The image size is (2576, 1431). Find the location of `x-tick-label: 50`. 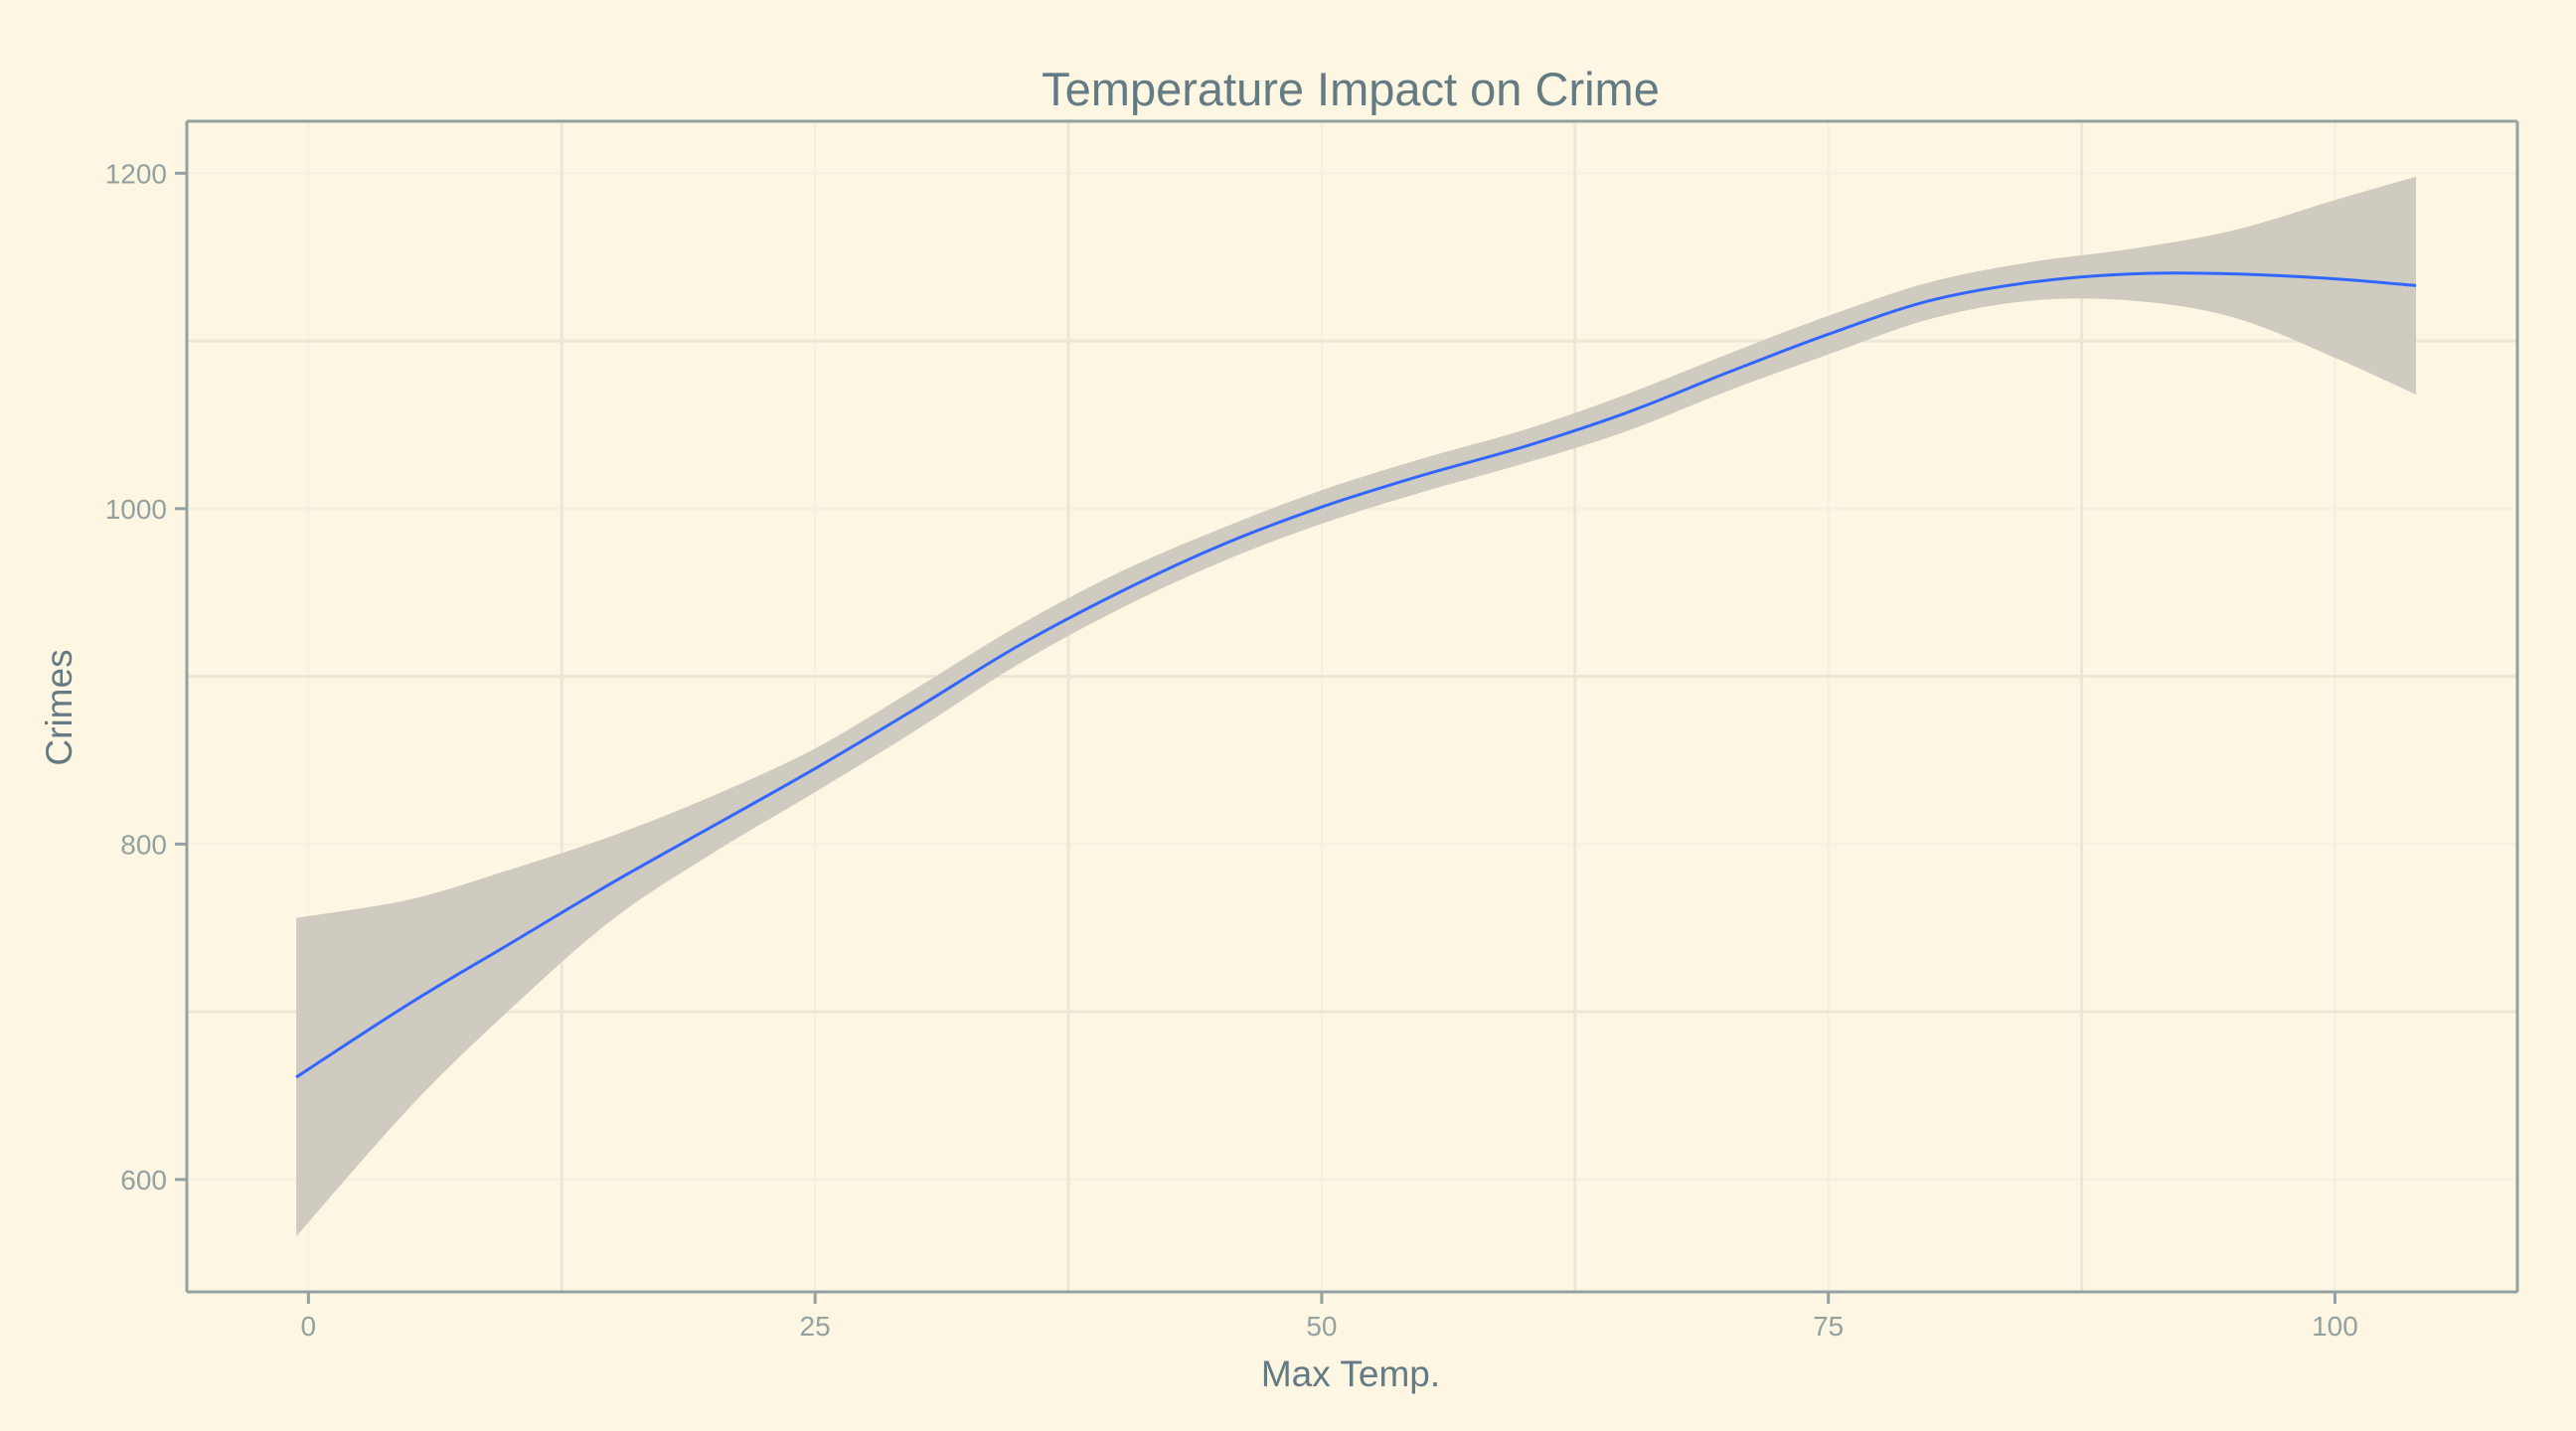

x-tick-label: 50 is located at coordinates (1321, 1326).